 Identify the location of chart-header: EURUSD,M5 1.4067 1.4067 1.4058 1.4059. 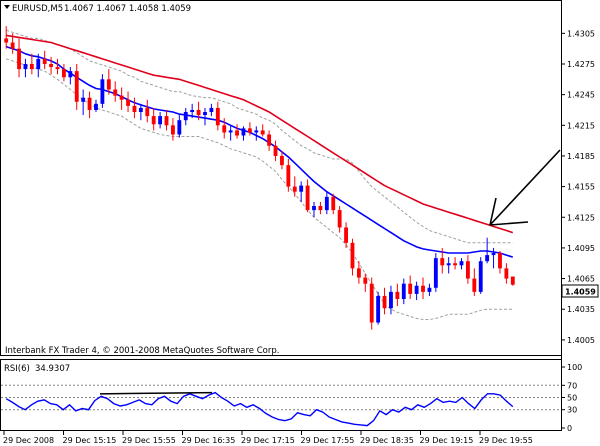
(97, 9).